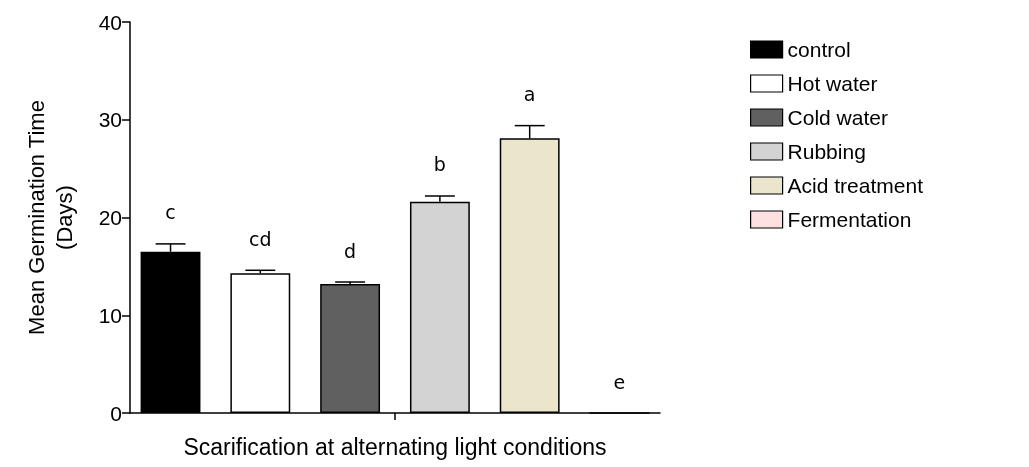 The height and width of the screenshot is (467, 1029). Describe the element at coordinates (170, 212) in the screenshot. I see `annotation: c` at that location.